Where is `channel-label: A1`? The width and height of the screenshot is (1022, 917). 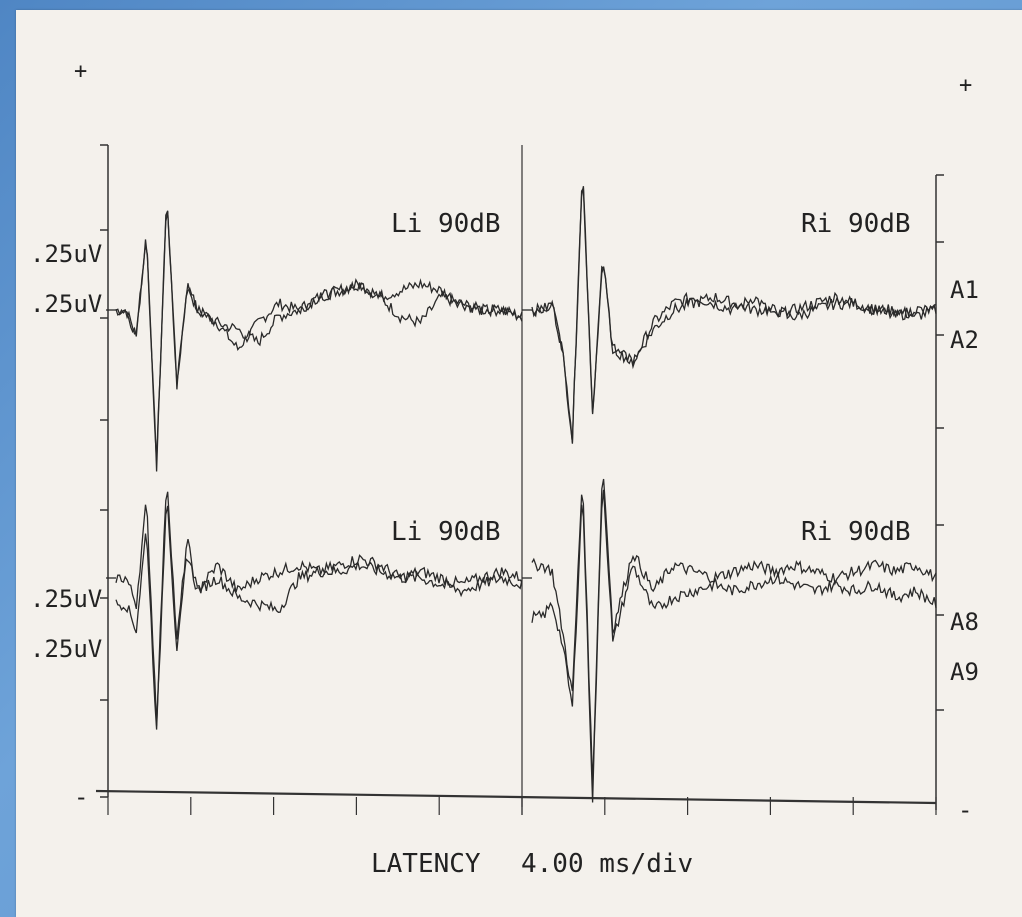
channel-label: A1 is located at coordinates (964, 290).